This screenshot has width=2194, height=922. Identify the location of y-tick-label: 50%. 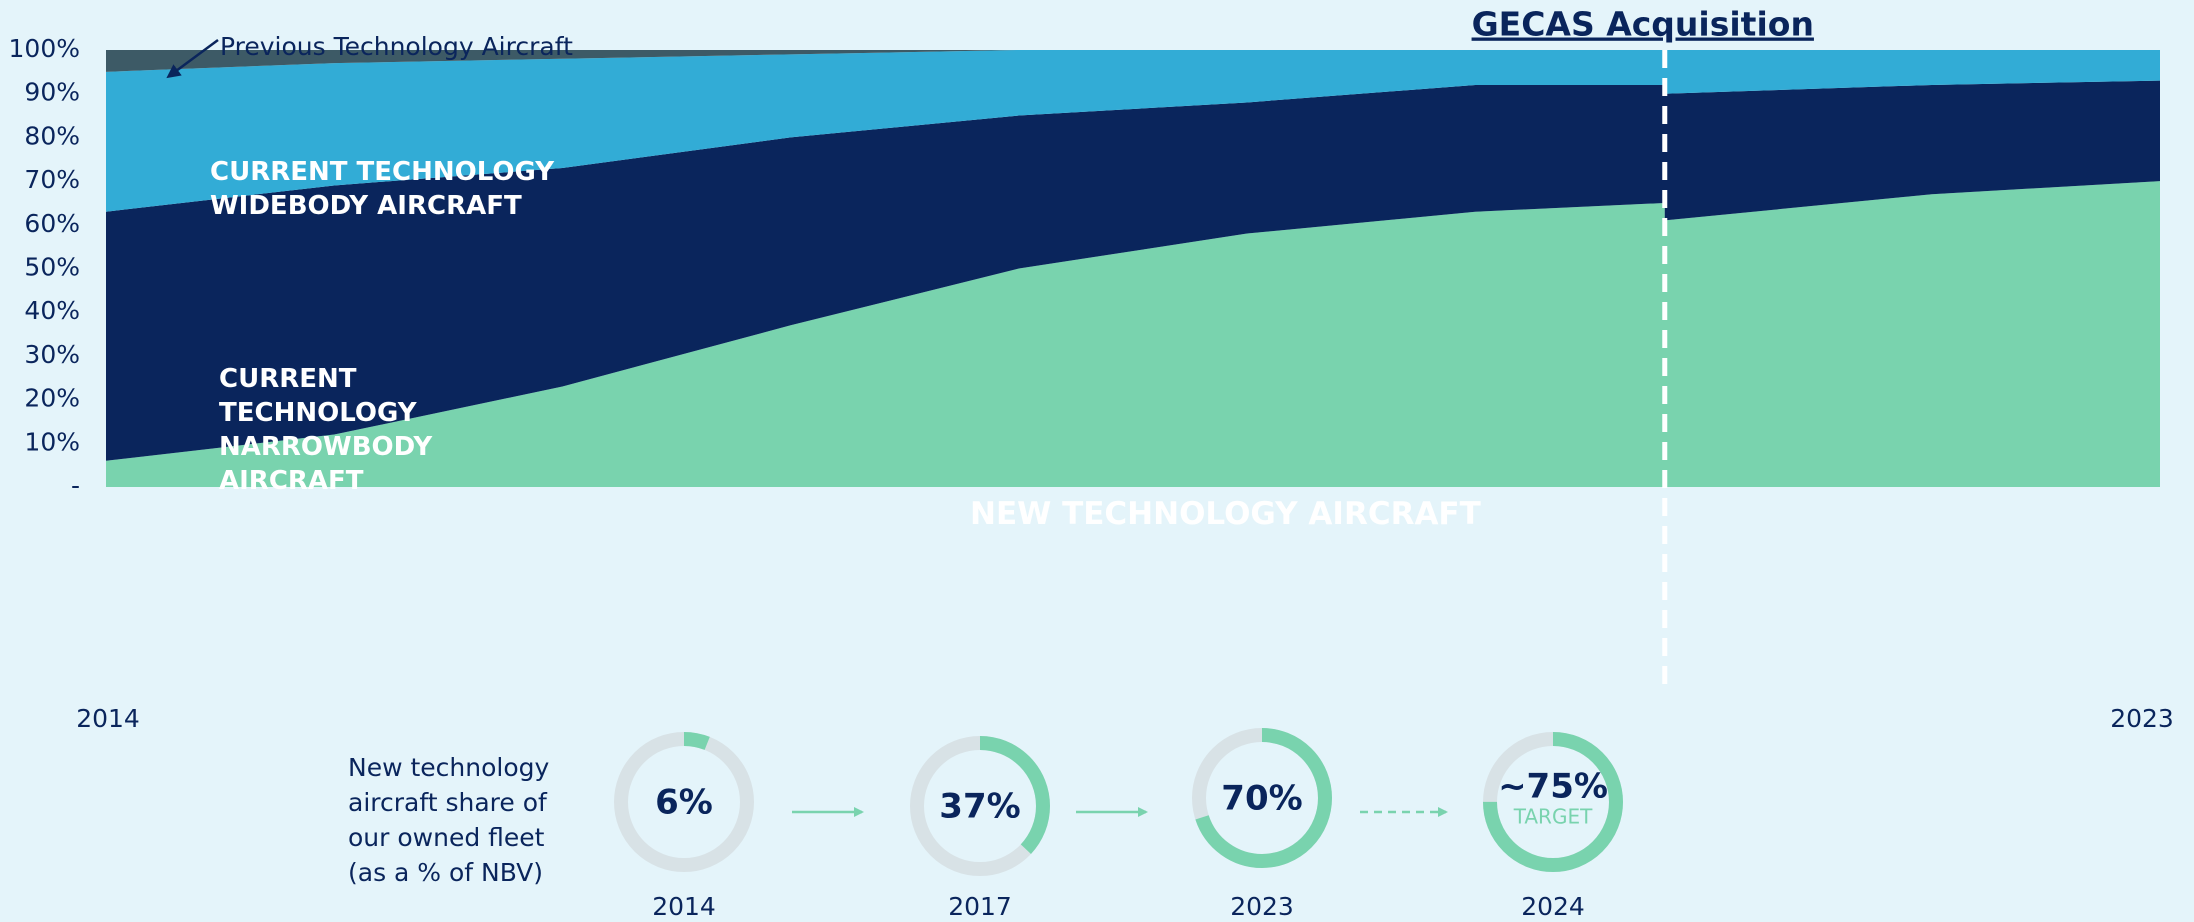
(52, 267).